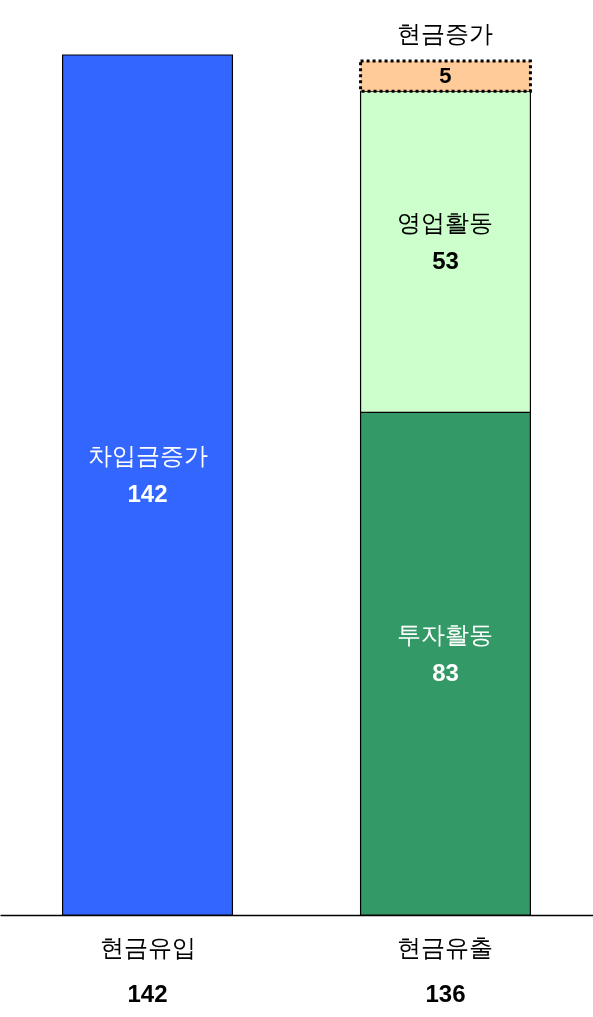 This screenshot has height=1017, width=593. What do you see at coordinates (445, 672) in the screenshot?
I see `data-label: 83` at bounding box center [445, 672].